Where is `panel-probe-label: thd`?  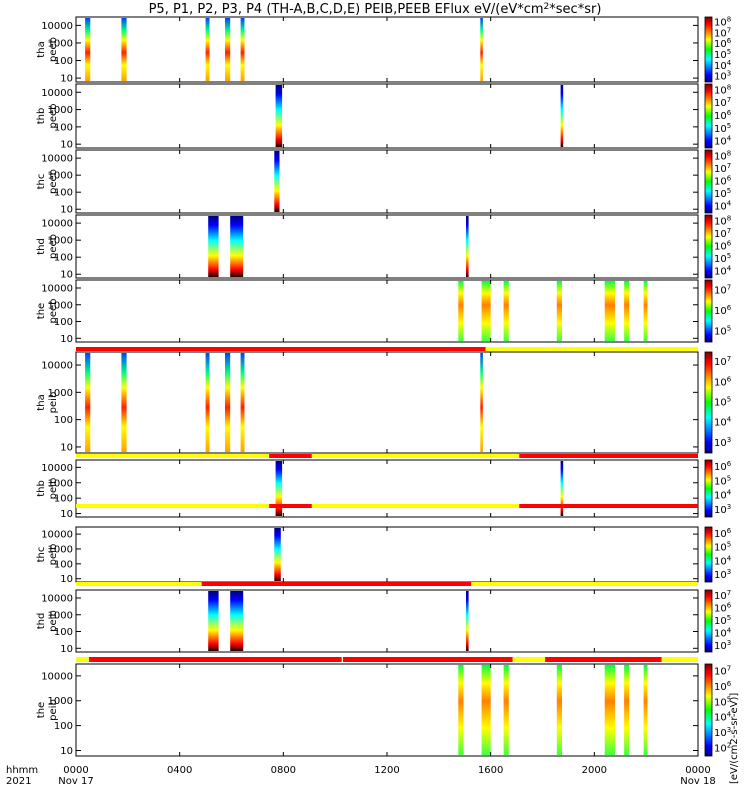 panel-probe-label: thd is located at coordinates (41, 246).